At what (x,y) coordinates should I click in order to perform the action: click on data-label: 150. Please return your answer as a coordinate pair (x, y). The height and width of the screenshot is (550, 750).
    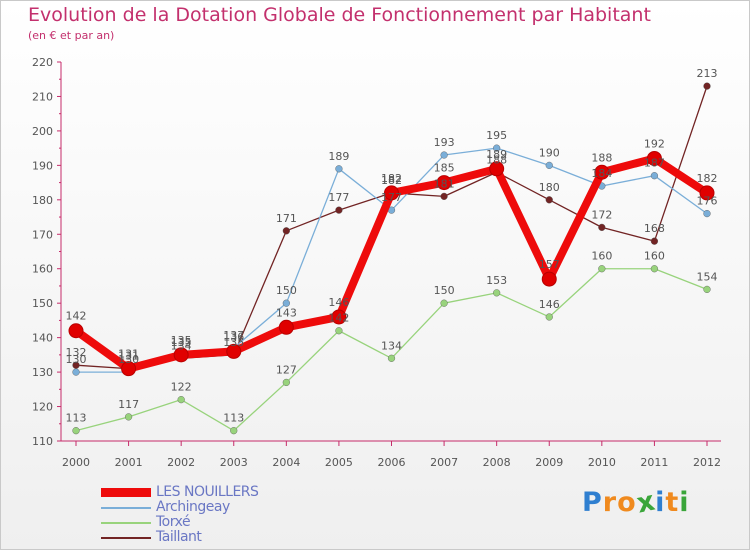
    Looking at the image, I should click on (286, 290).